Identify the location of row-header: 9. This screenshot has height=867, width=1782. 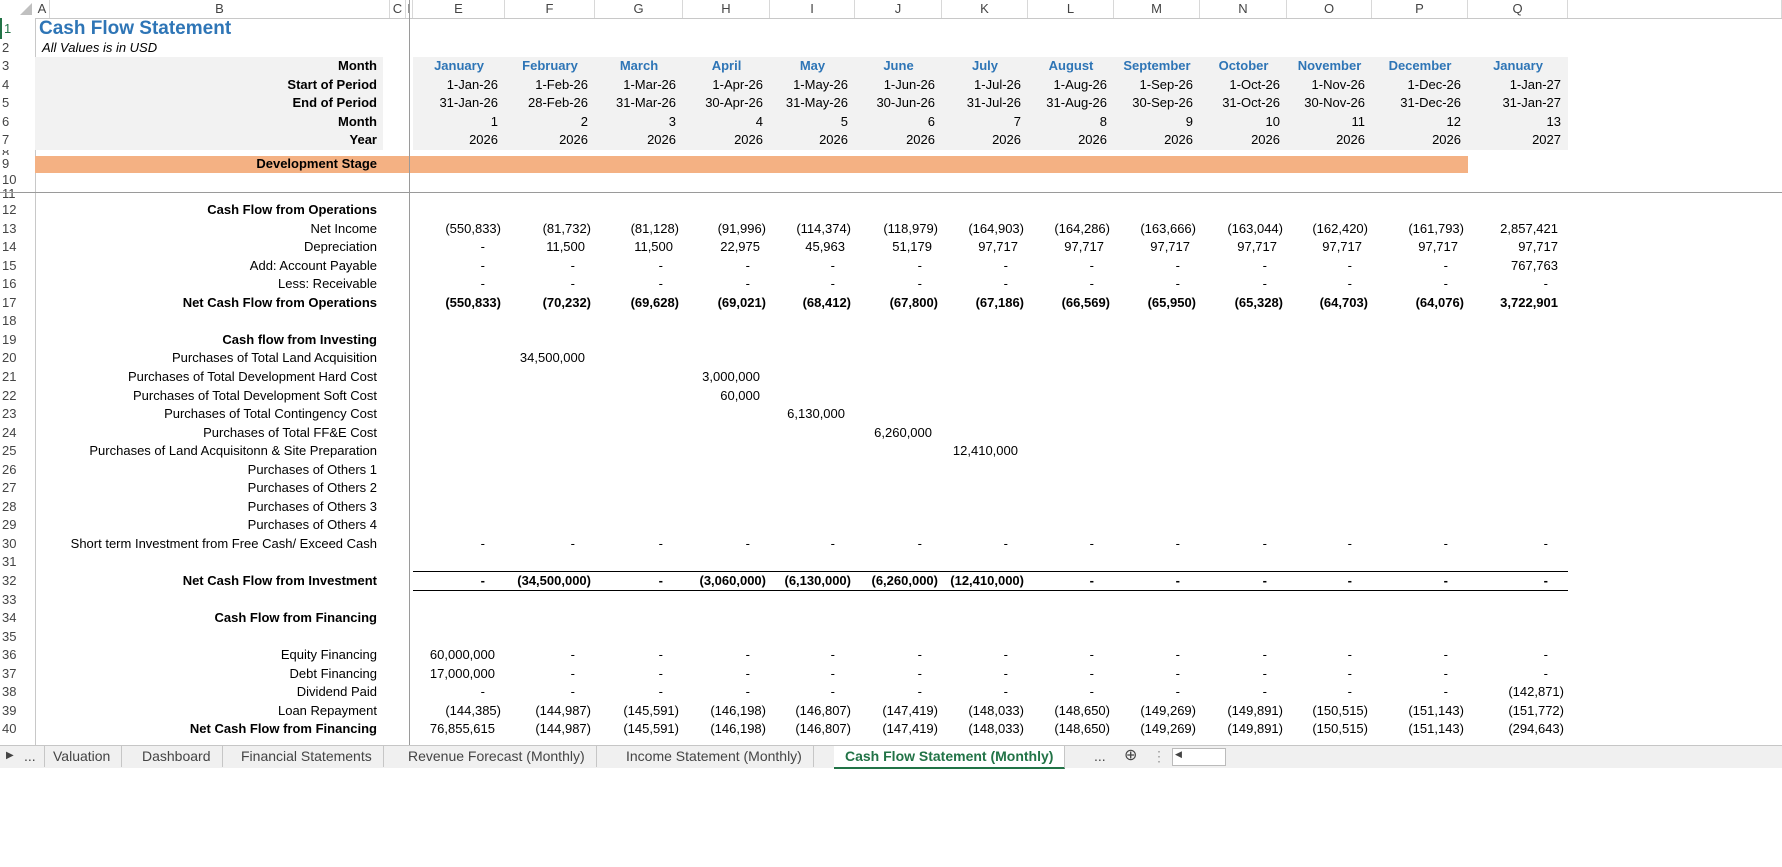
(6, 163).